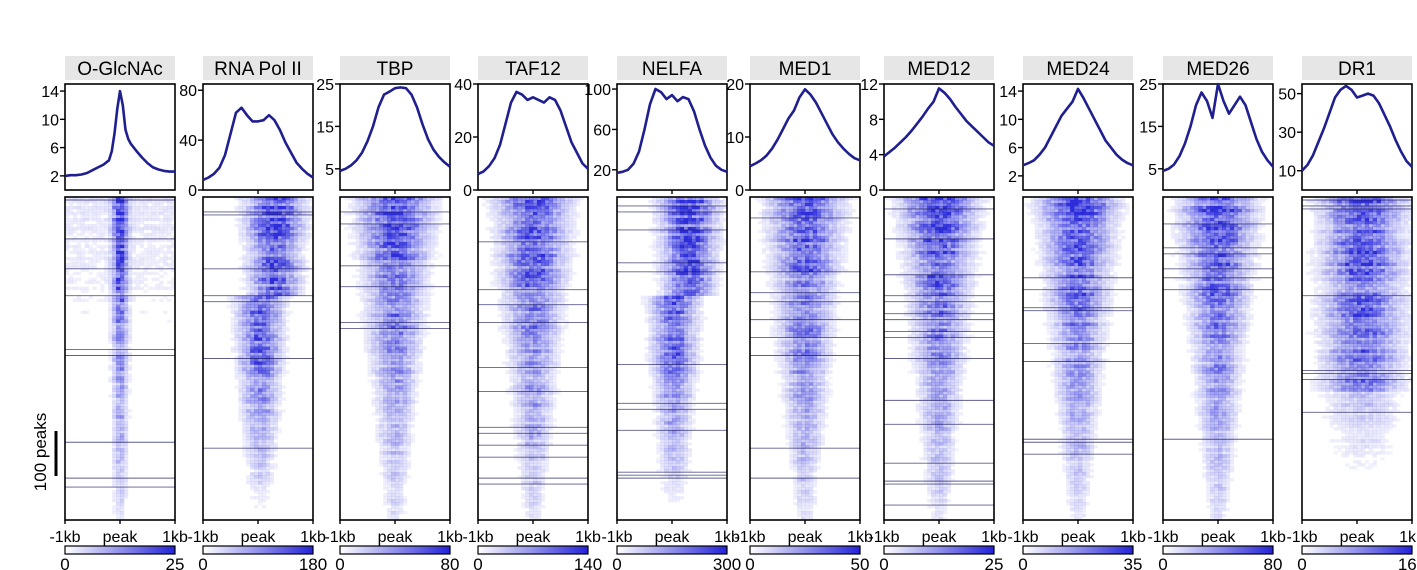  I want to click on panel-title: RNA Pol II, so click(258, 69).